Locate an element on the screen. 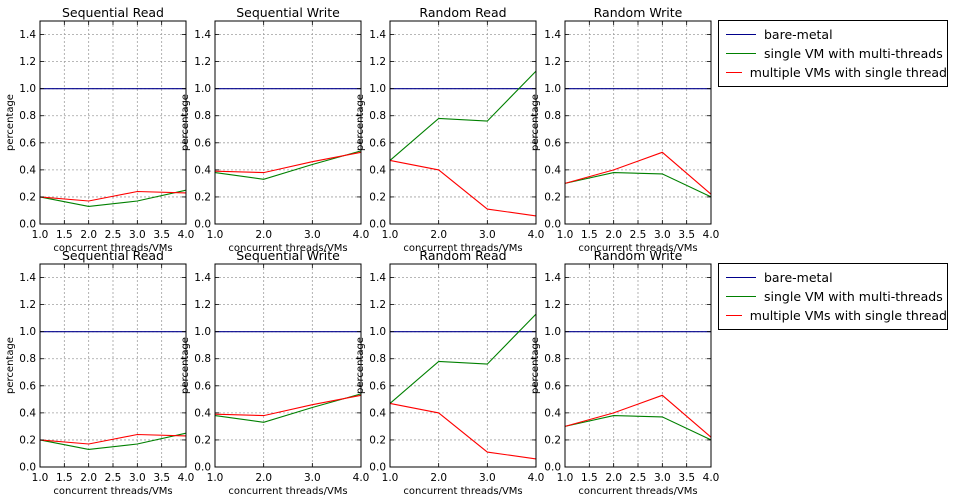 The width and height of the screenshot is (957, 504). x-tick-label: 1.5 is located at coordinates (589, 235).